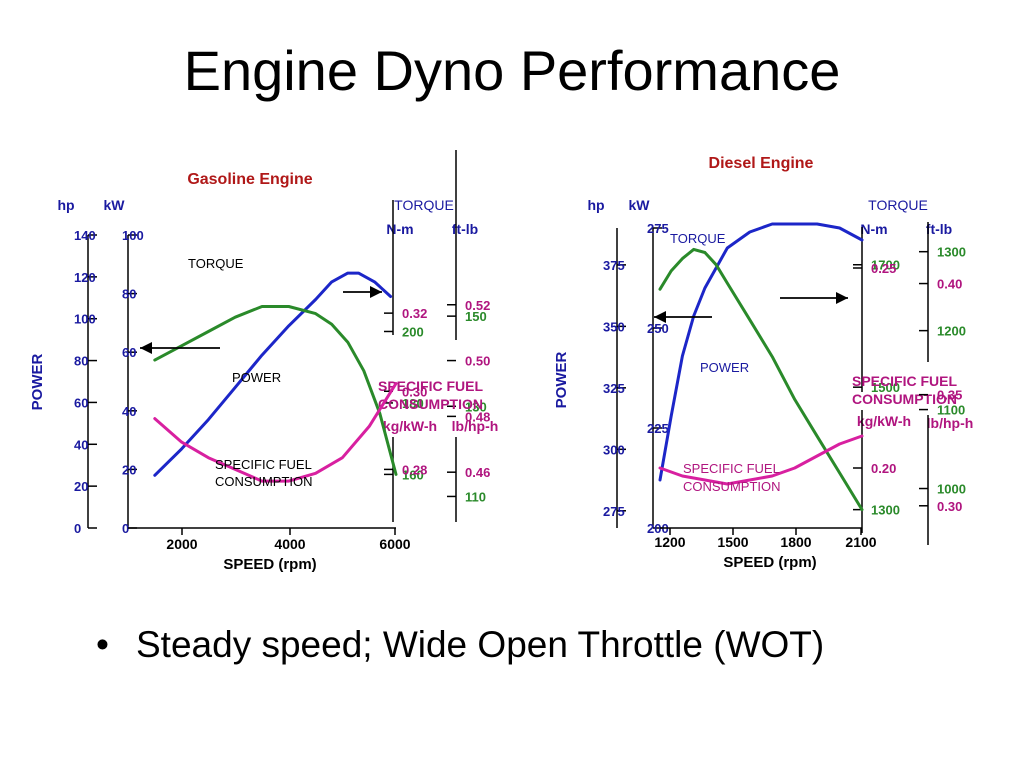 The width and height of the screenshot is (1024, 768). What do you see at coordinates (477, 472) in the screenshot?
I see `gasoline-lbhph-tick-label: 0.46` at bounding box center [477, 472].